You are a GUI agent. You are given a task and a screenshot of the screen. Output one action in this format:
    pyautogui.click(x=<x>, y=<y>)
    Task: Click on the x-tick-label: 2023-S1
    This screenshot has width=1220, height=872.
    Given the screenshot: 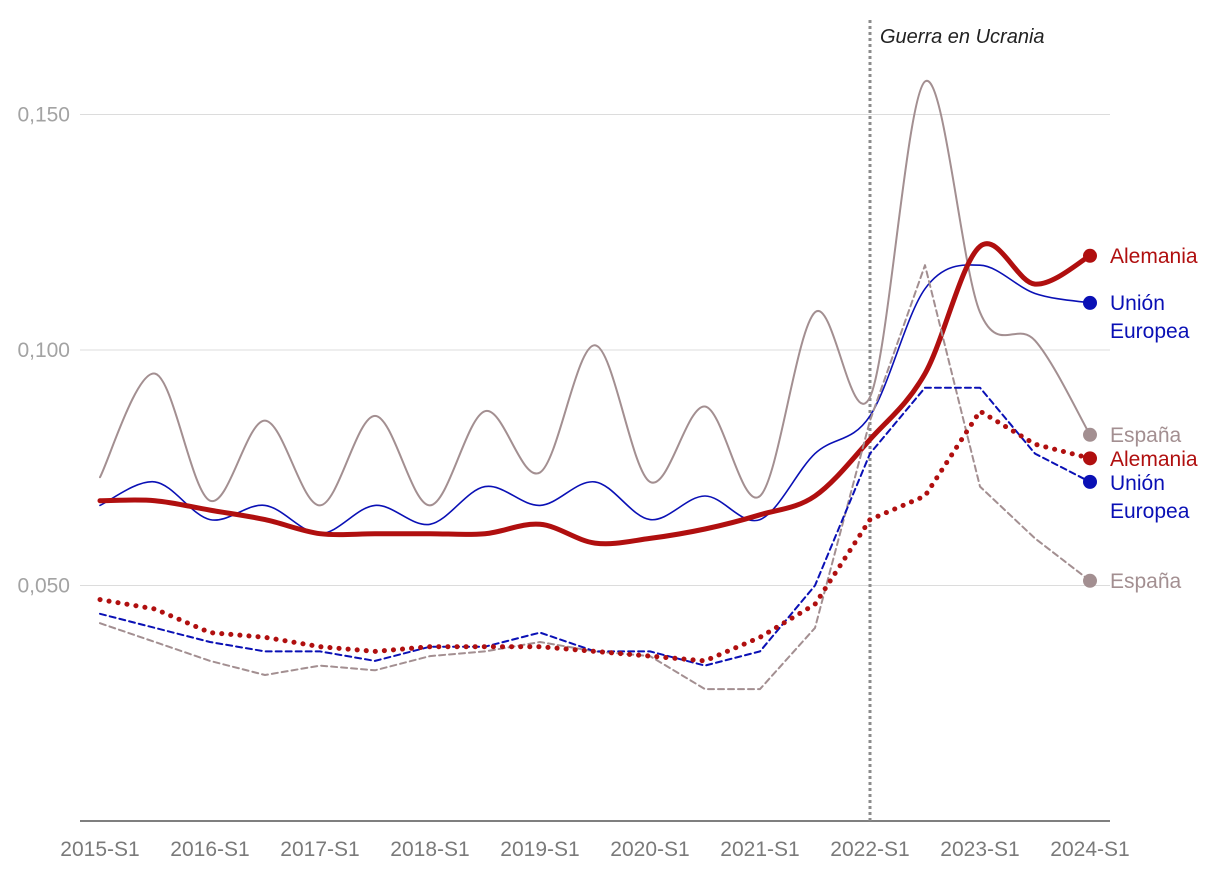 What is the action you would take?
    pyautogui.click(x=979, y=849)
    